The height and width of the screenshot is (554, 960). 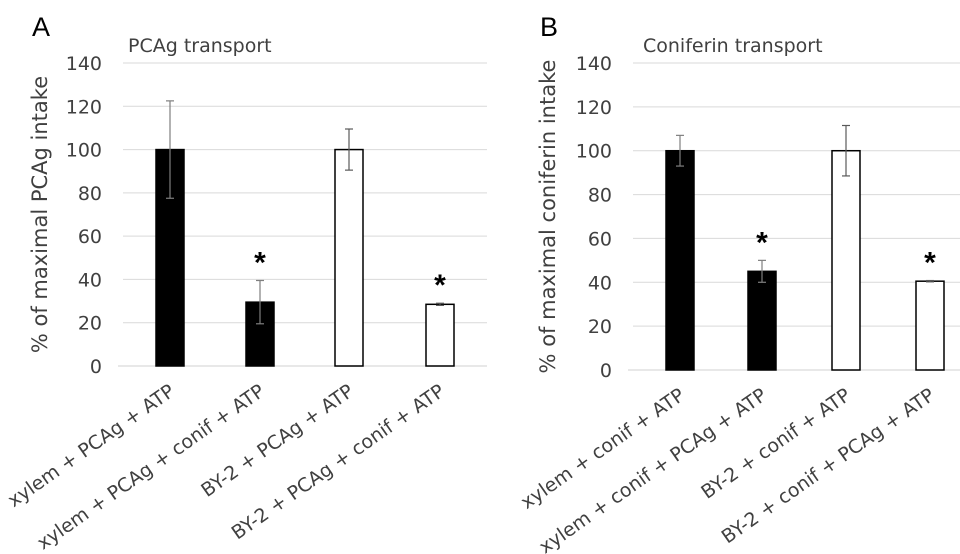 I want to click on panel-a-y-tick-label: 40, so click(x=90, y=280).